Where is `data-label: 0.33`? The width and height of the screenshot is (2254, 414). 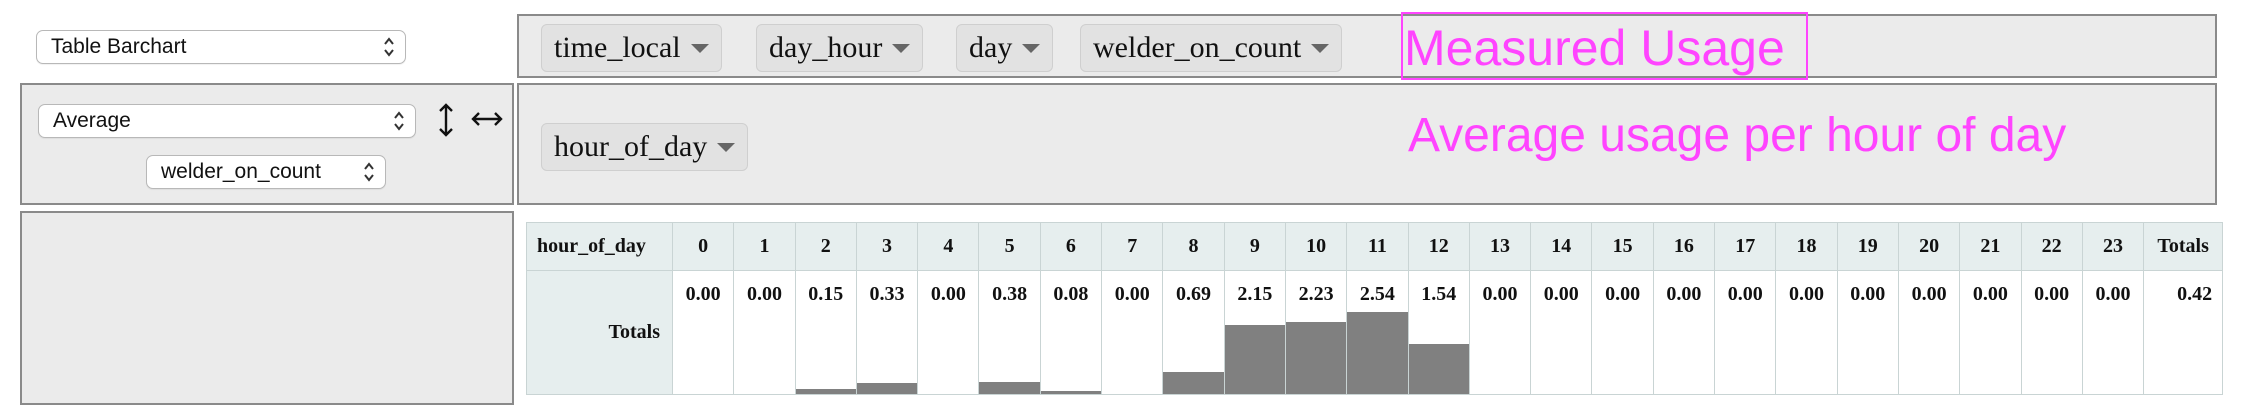 data-label: 0.33 is located at coordinates (887, 294).